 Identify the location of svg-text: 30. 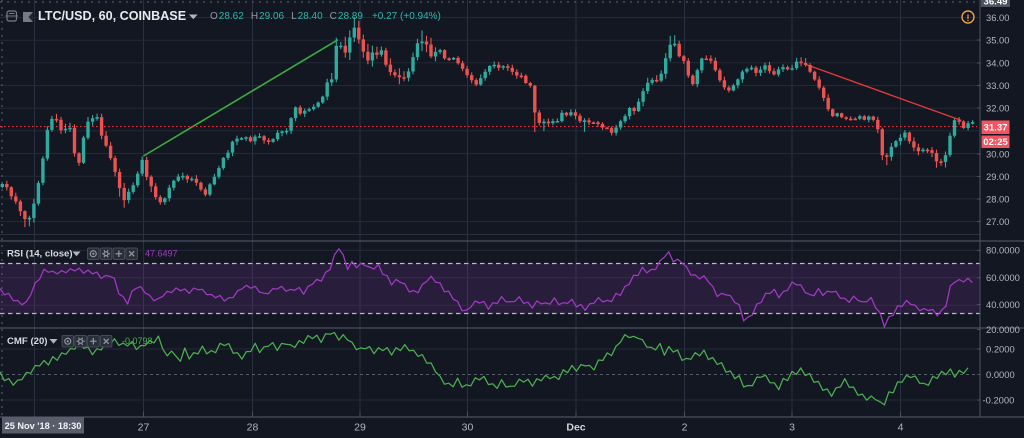
(468, 428).